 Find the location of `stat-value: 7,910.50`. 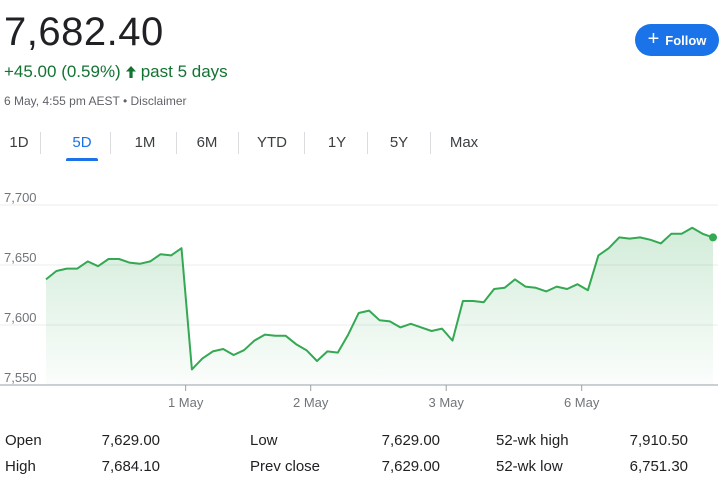

stat-value: 7,910.50 is located at coordinates (658, 440).